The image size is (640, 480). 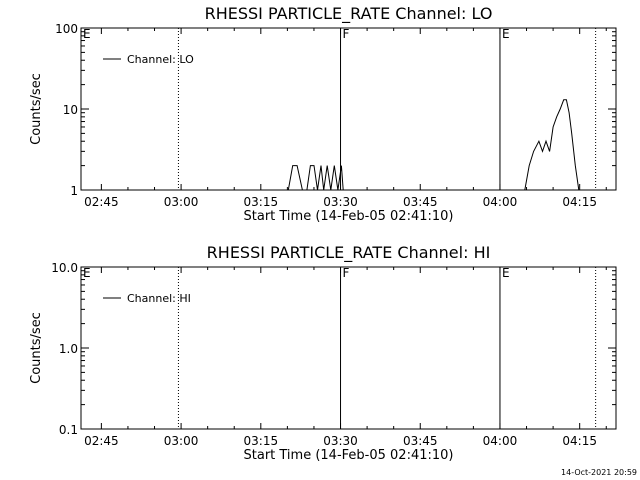 What do you see at coordinates (160, 59) in the screenshot?
I see `legend-entry: Channel: LO` at bounding box center [160, 59].